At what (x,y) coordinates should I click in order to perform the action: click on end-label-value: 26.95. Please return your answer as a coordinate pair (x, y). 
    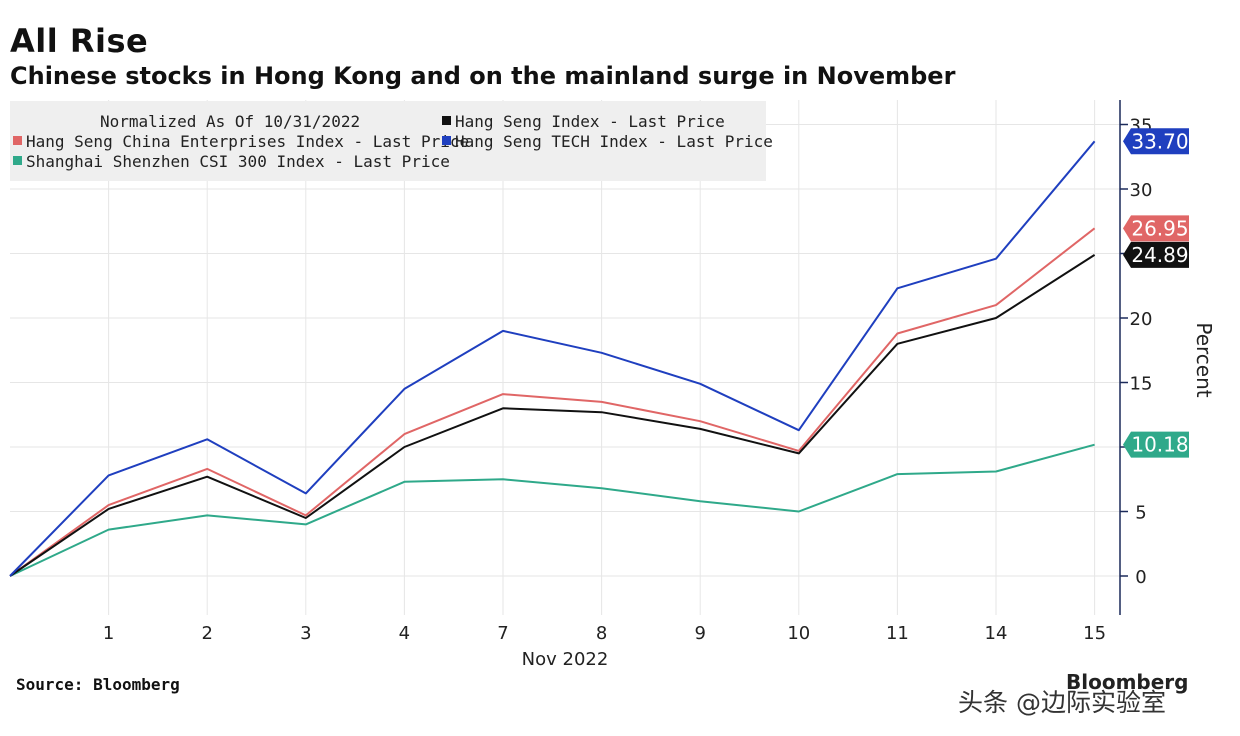
    Looking at the image, I should click on (1159, 228).